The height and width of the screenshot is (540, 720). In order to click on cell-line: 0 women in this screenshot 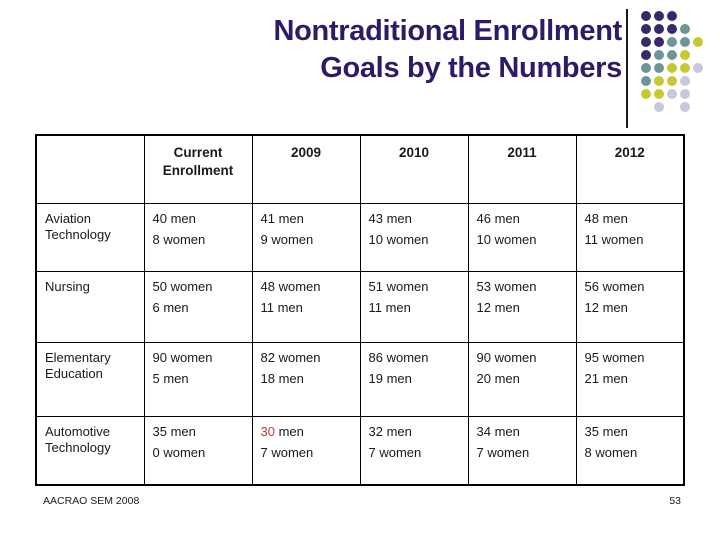, I will do `click(179, 452)`.